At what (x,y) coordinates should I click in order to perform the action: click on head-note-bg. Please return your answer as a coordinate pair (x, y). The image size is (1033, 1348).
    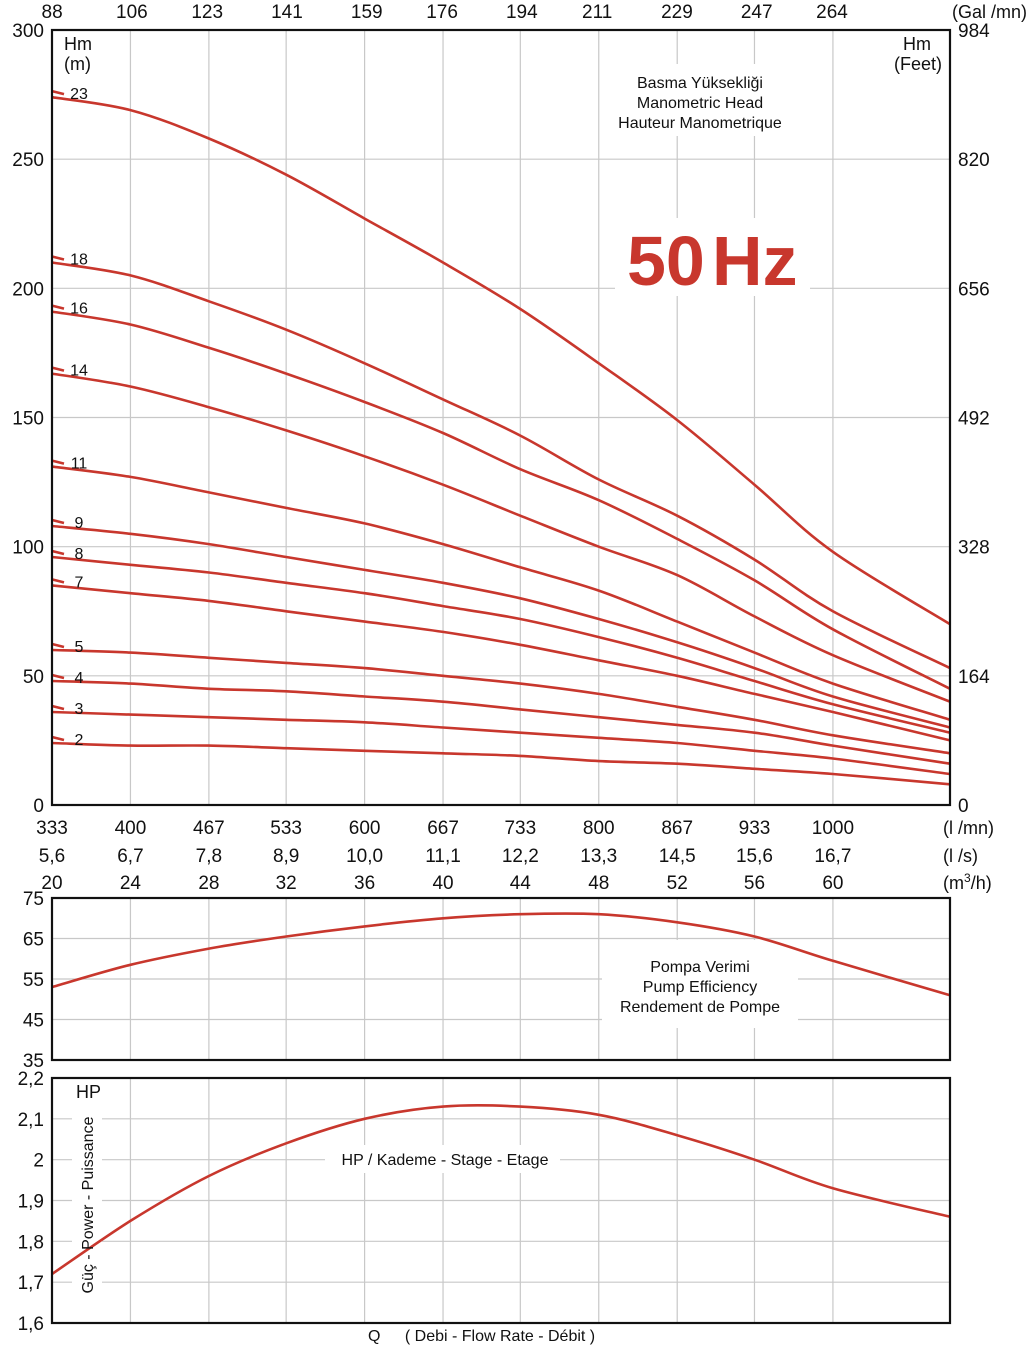
    Looking at the image, I should click on (703, 100).